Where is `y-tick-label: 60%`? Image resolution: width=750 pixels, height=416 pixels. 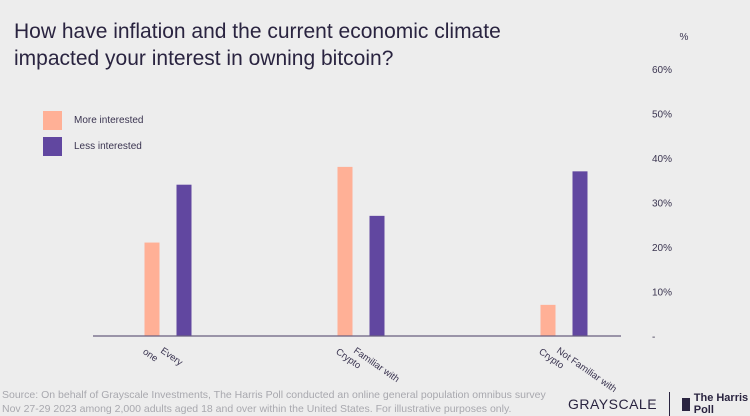 y-tick-label: 60% is located at coordinates (662, 70).